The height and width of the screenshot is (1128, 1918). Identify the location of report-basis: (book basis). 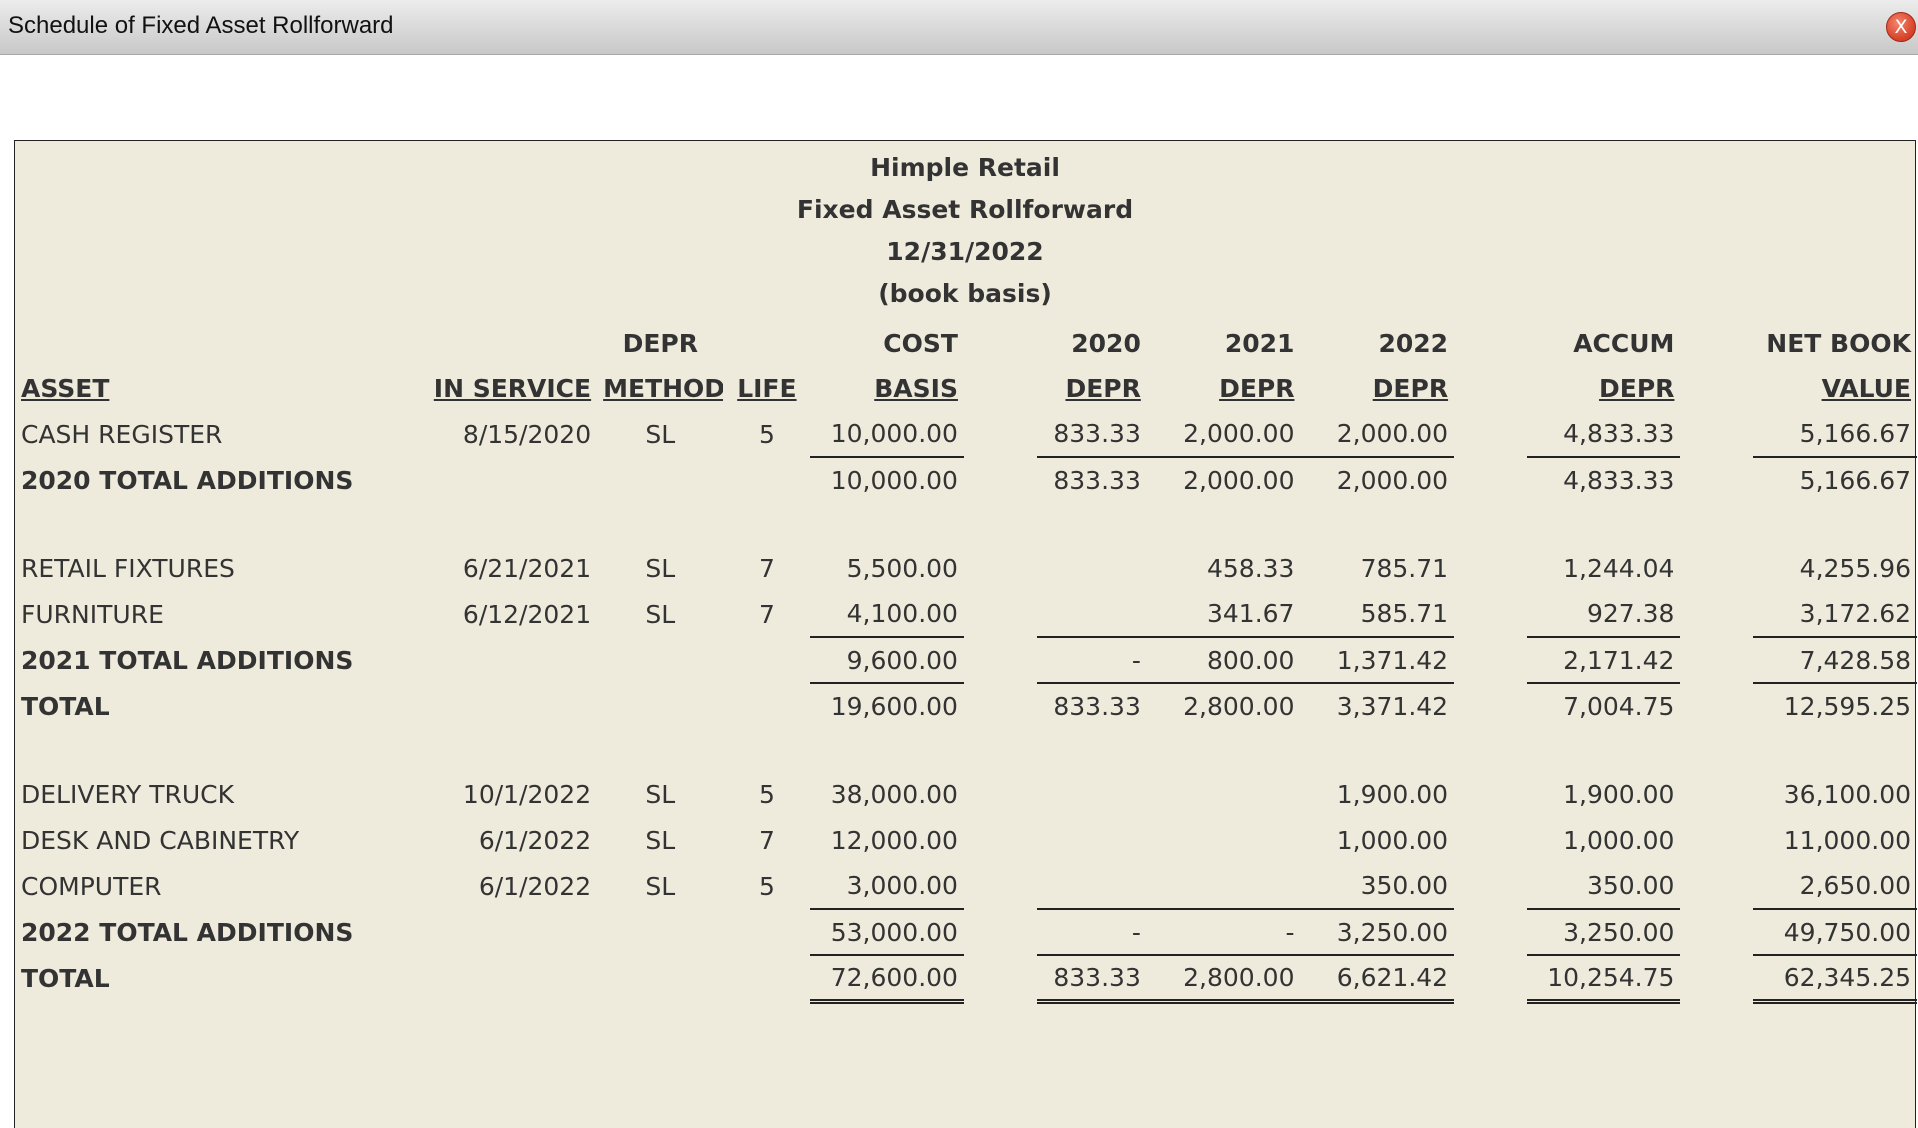
(965, 293).